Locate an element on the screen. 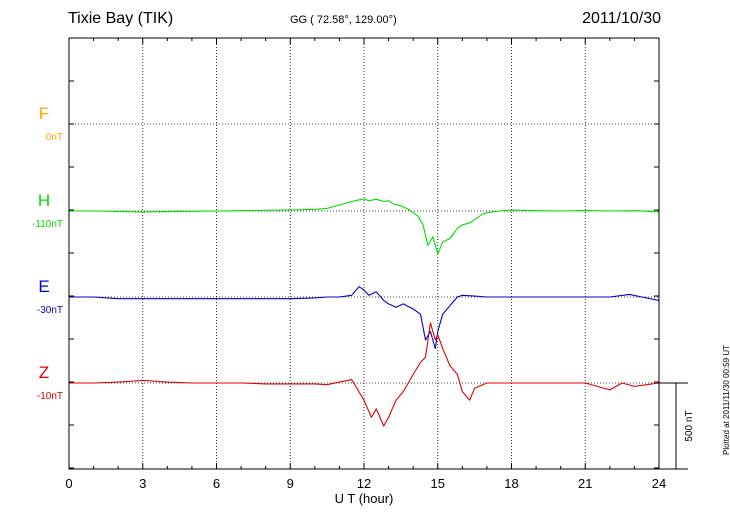 The height and width of the screenshot is (520, 730). trace-h is located at coordinates (364, 226).